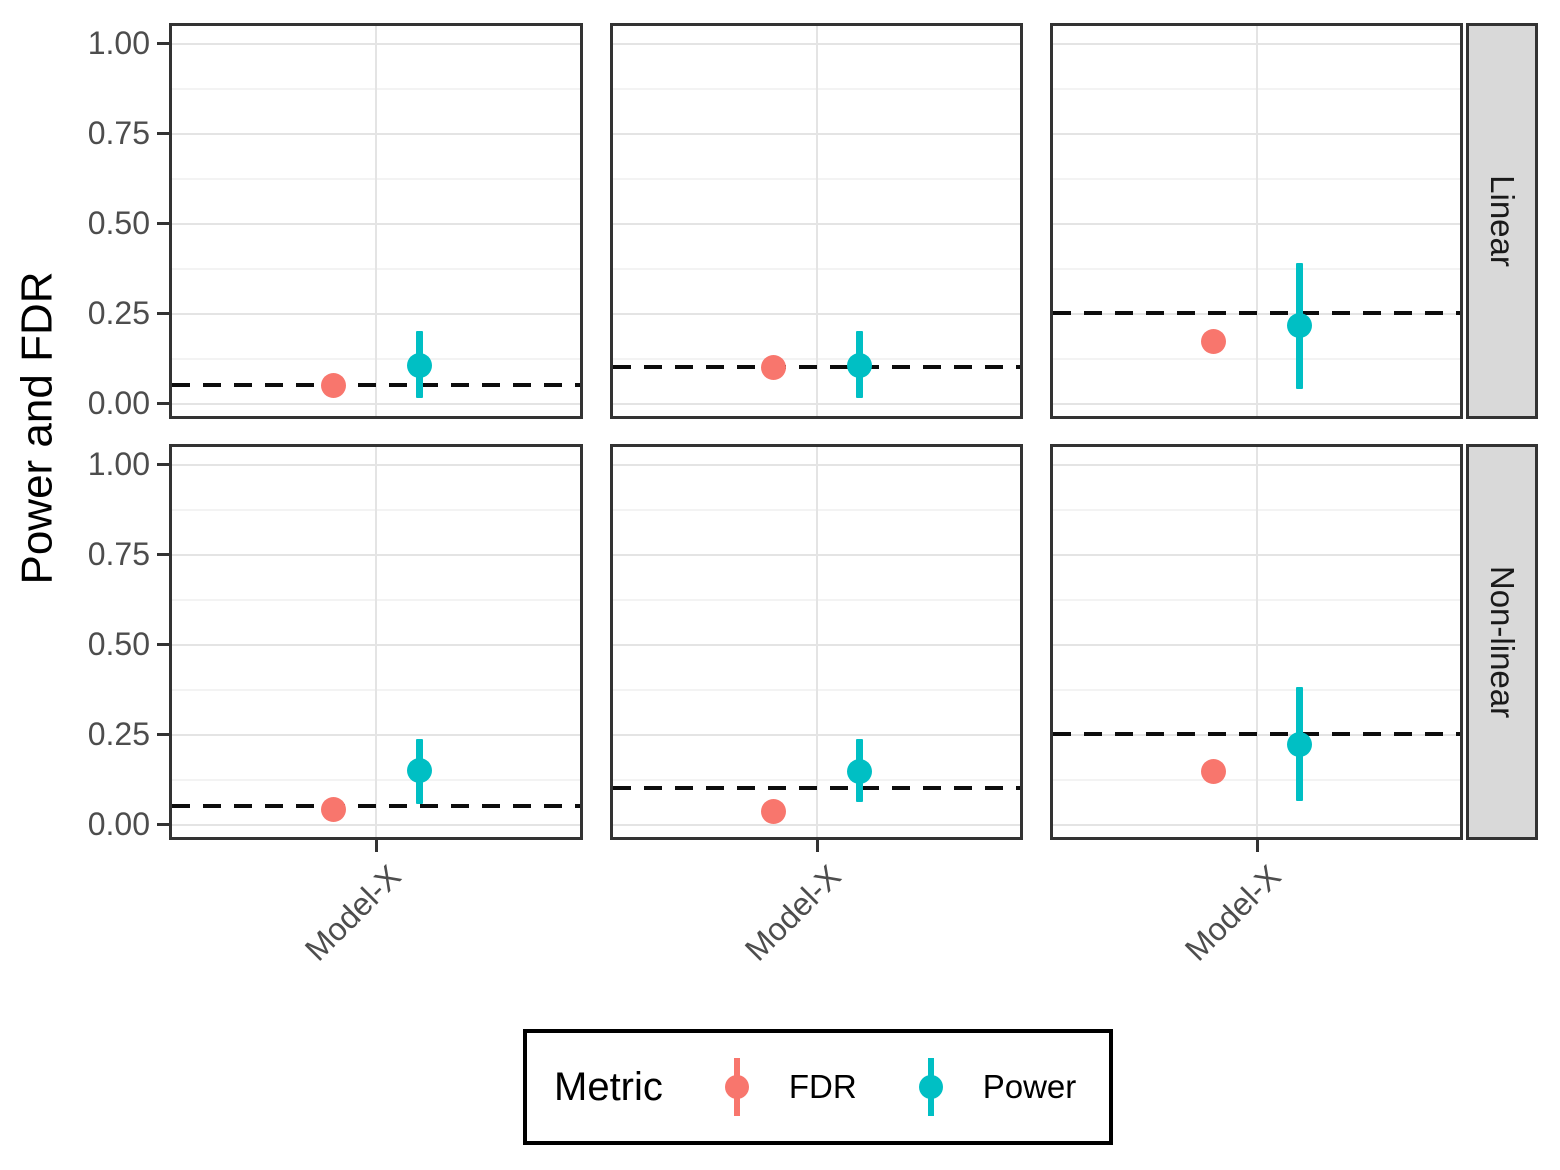 This screenshot has width=1560, height=1170. I want to click on legend-item-power: Power, so click(997, 1087).